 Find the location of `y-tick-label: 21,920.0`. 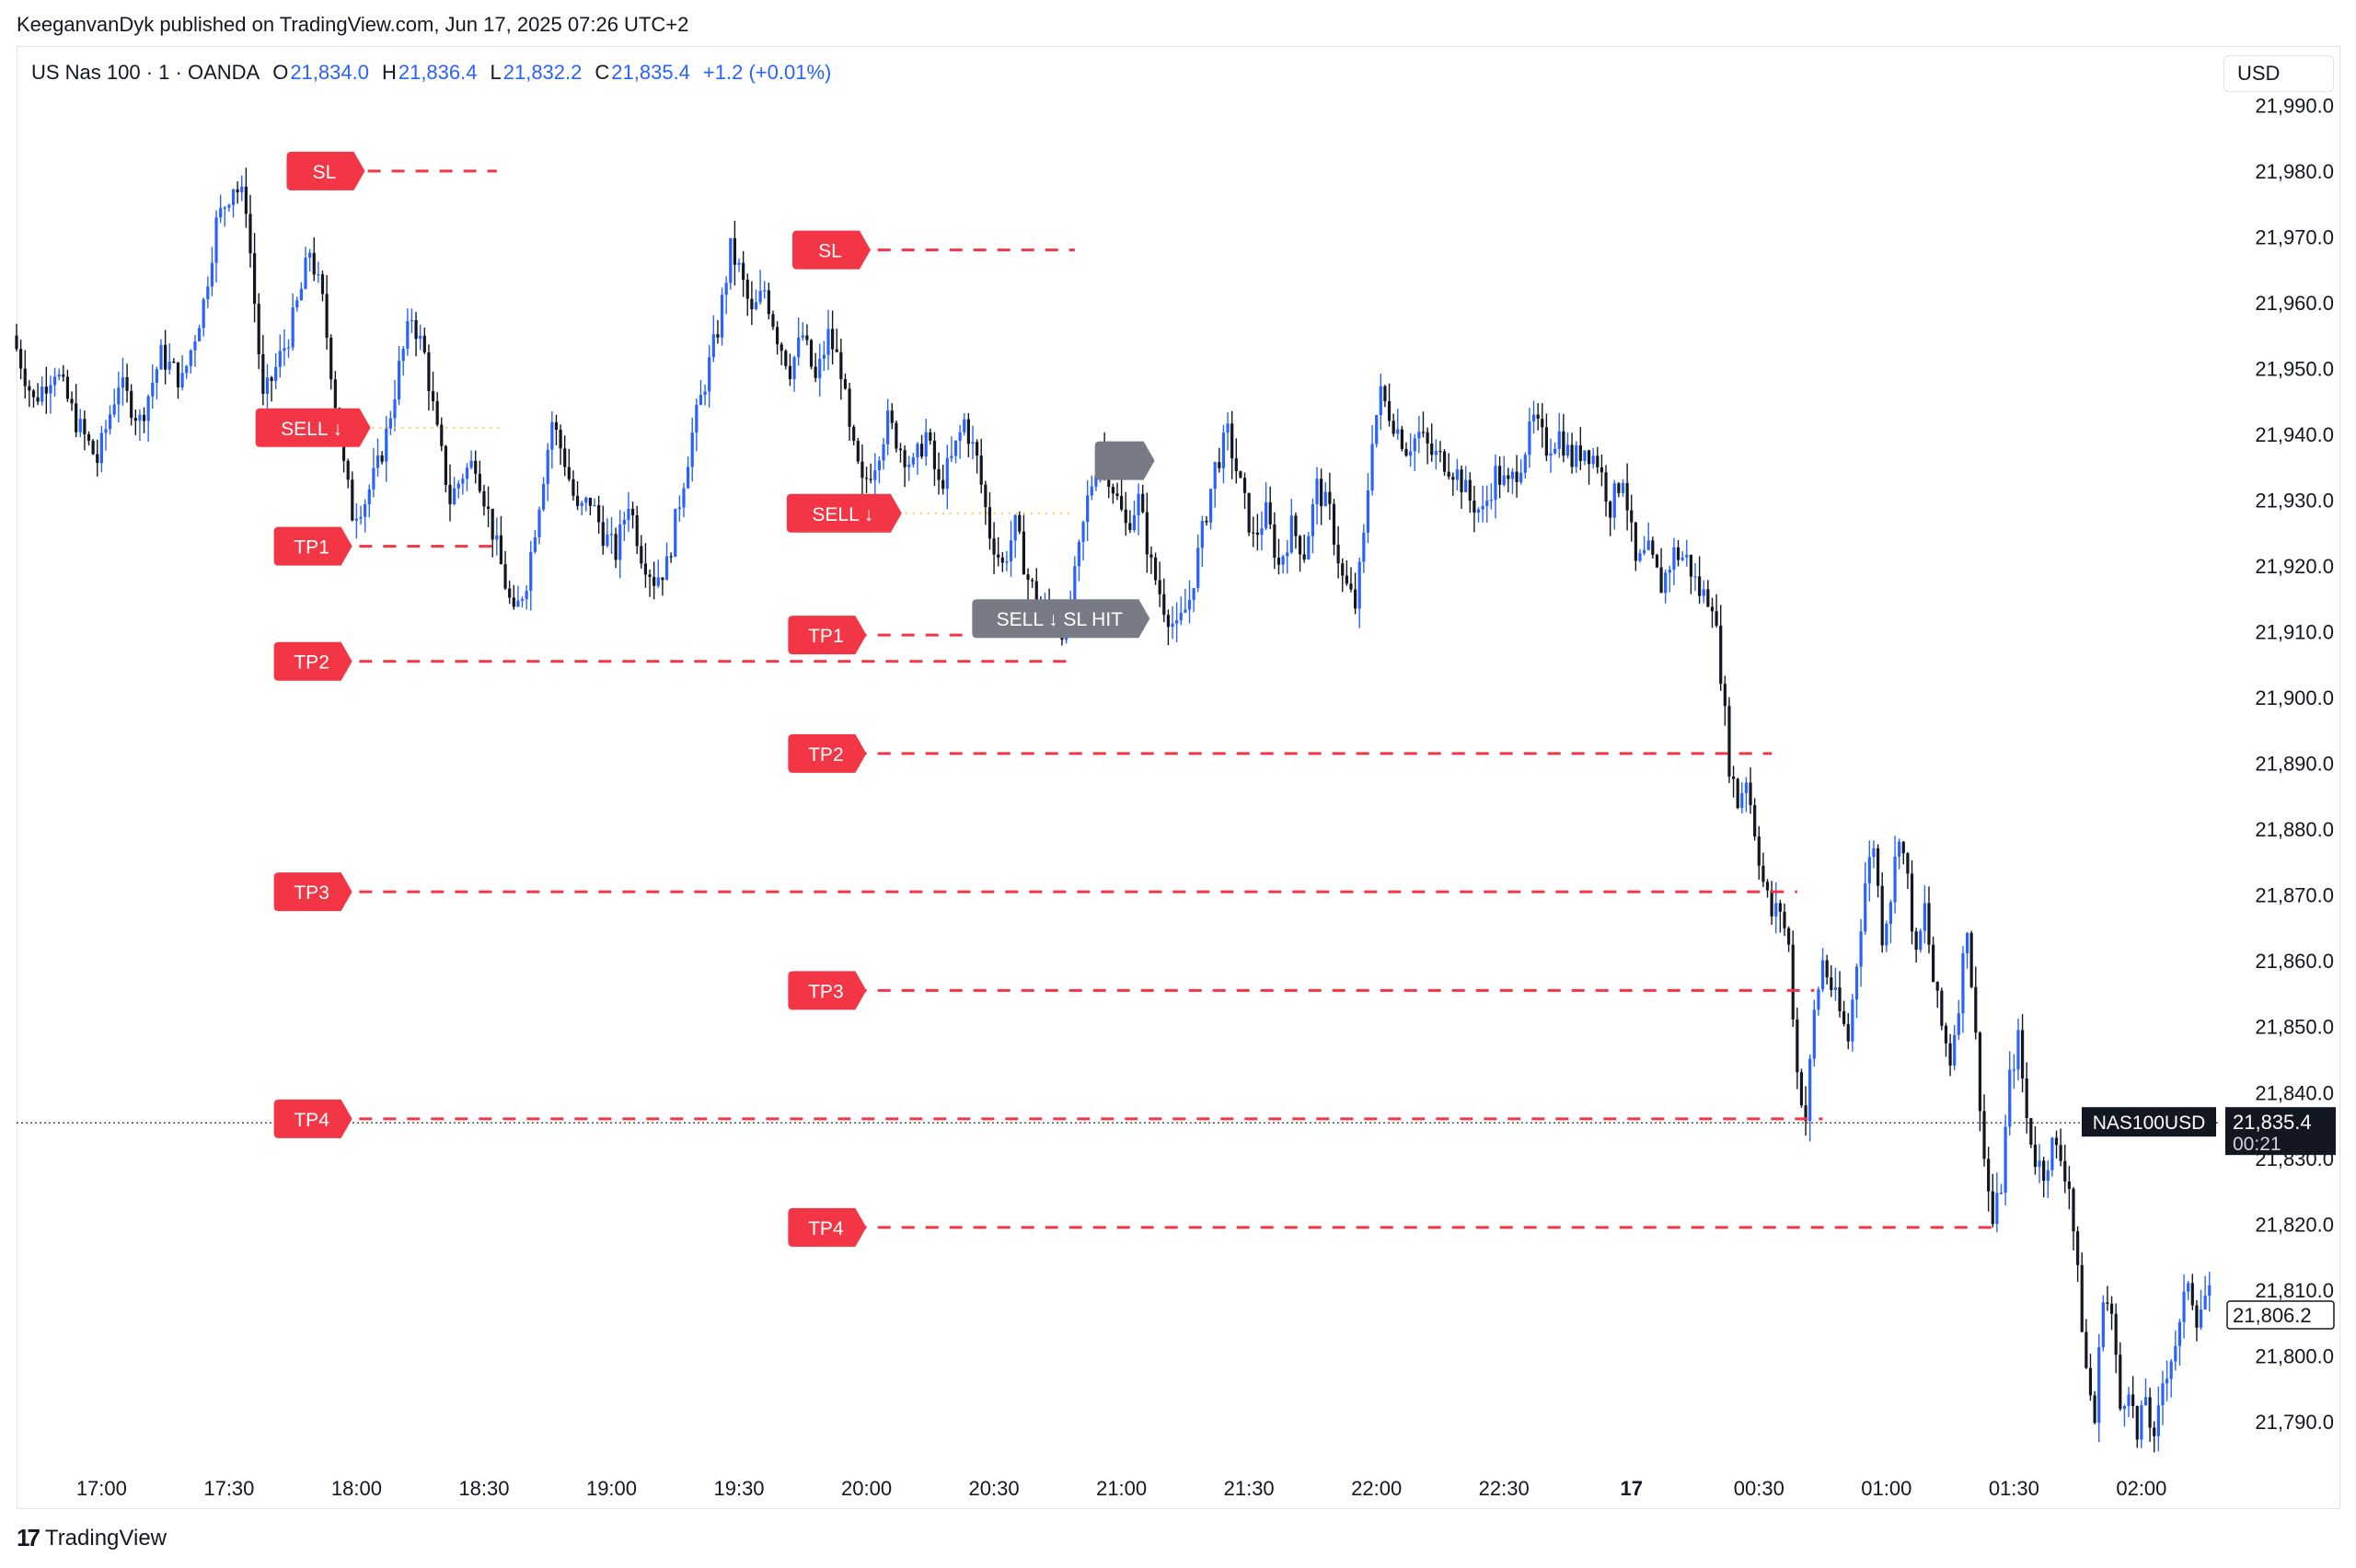

y-tick-label: 21,920.0 is located at coordinates (2294, 566).